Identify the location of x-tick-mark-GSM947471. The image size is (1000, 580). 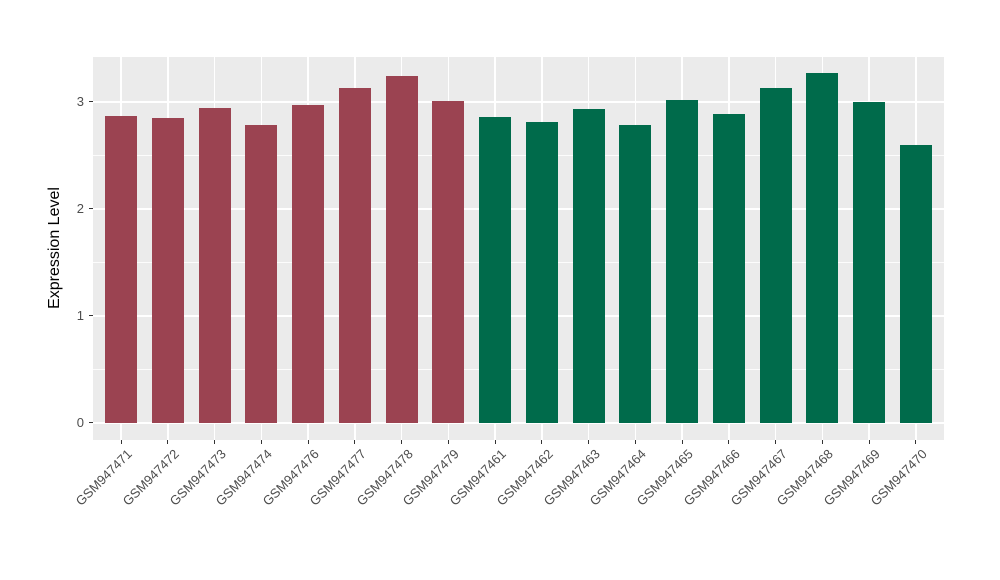
(121, 442).